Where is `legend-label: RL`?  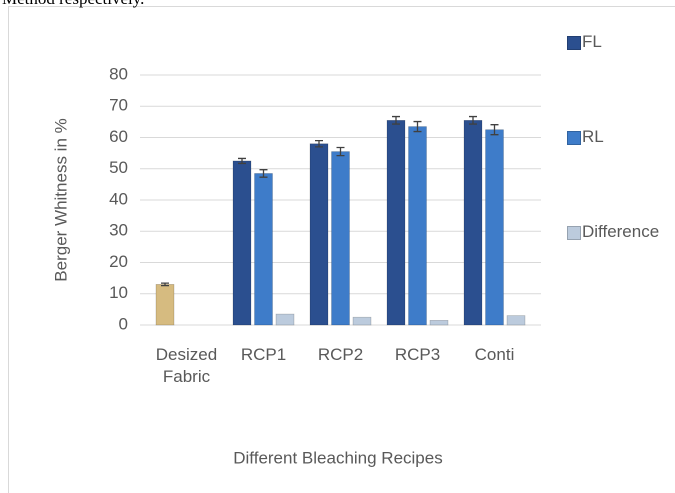 legend-label: RL is located at coordinates (593, 136).